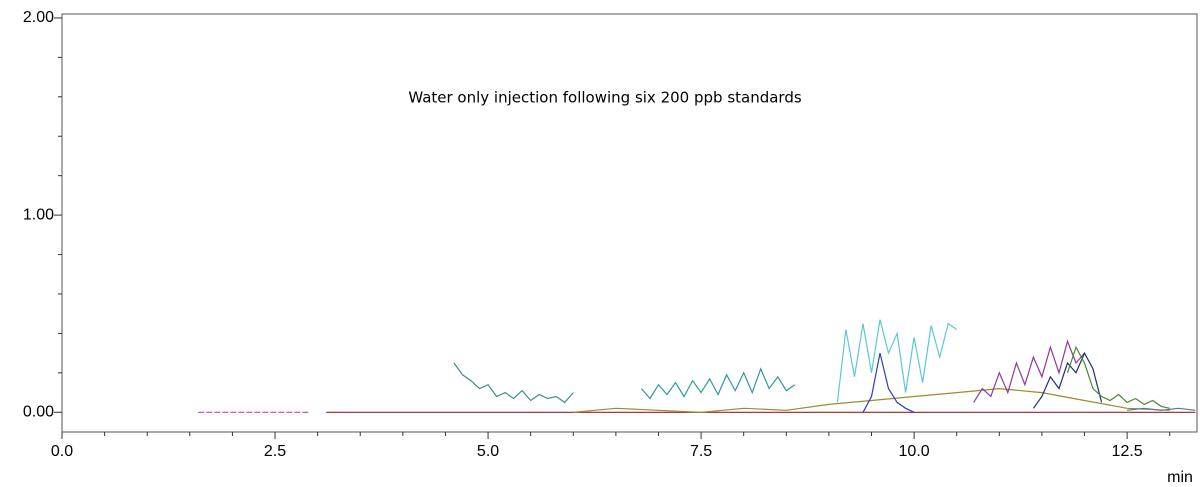 This screenshot has height=487, width=1200. What do you see at coordinates (1127, 451) in the screenshot?
I see `x-tick-label: 12.5` at bounding box center [1127, 451].